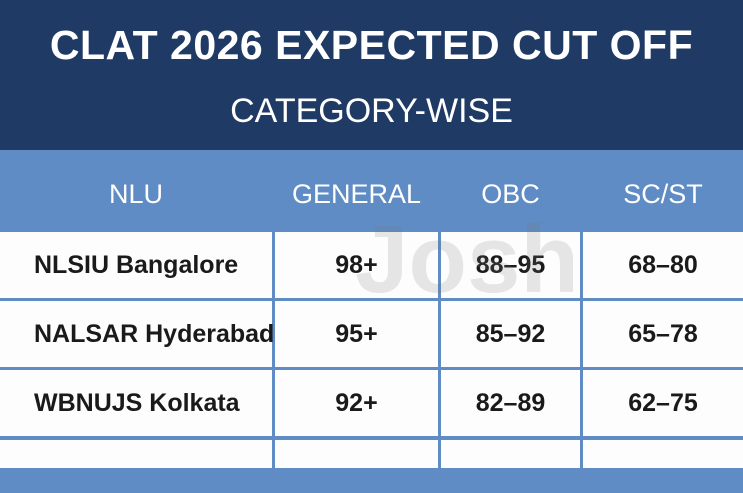 The height and width of the screenshot is (493, 743). I want to click on nlu-name: NLSIU Bangalore, so click(136, 265).